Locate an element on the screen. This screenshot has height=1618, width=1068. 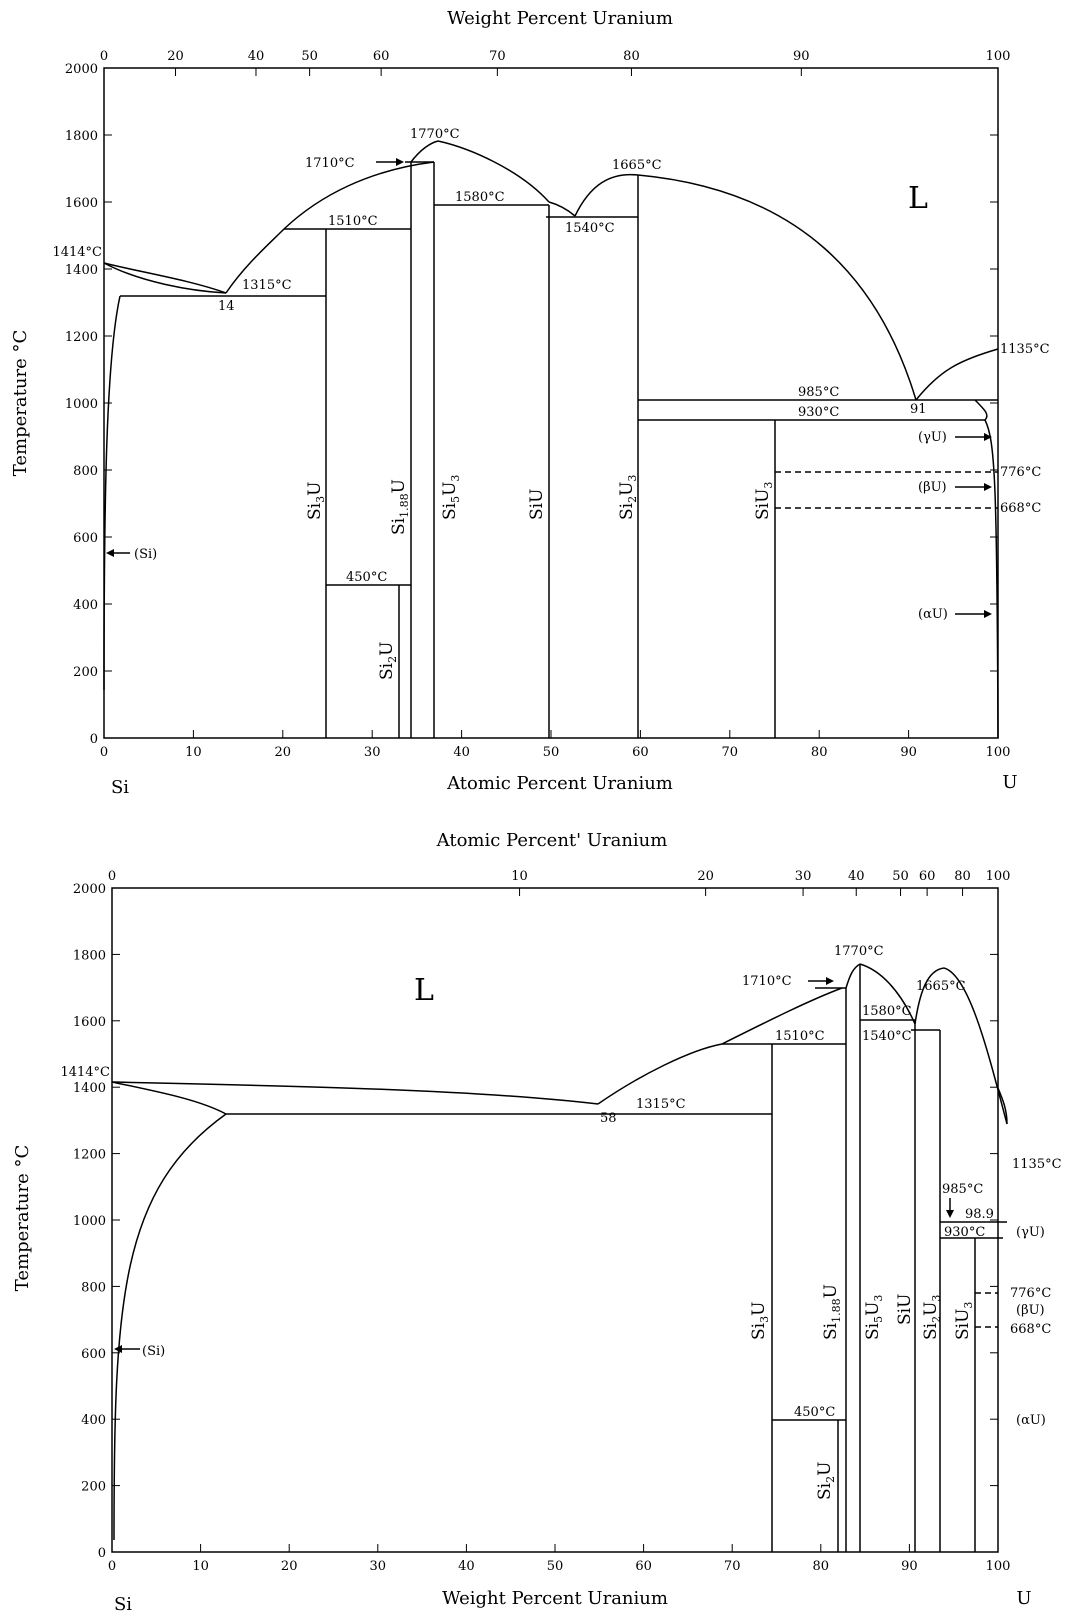
top-x-tick-label: 90 is located at coordinates (908, 752).